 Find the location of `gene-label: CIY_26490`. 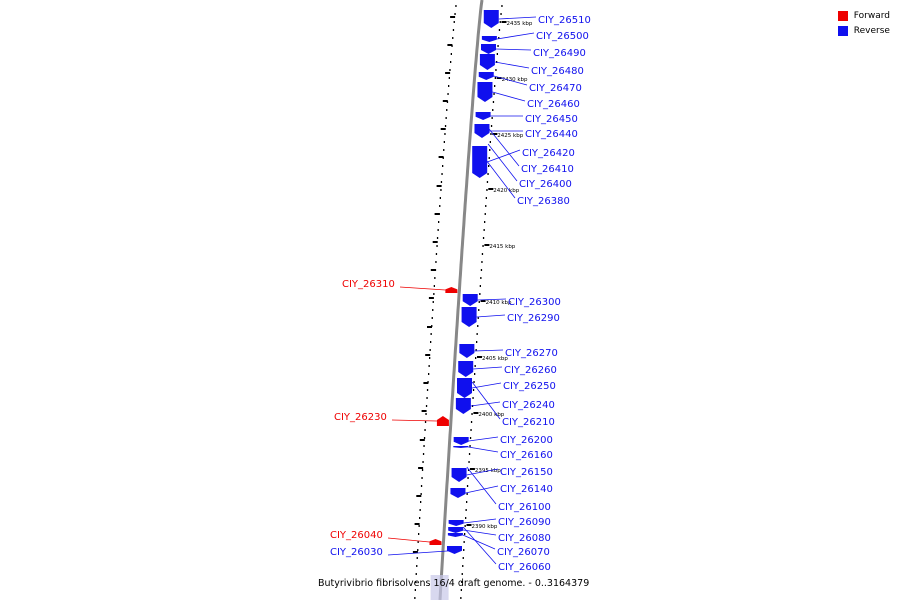

gene-label: CIY_26490 is located at coordinates (559, 53).